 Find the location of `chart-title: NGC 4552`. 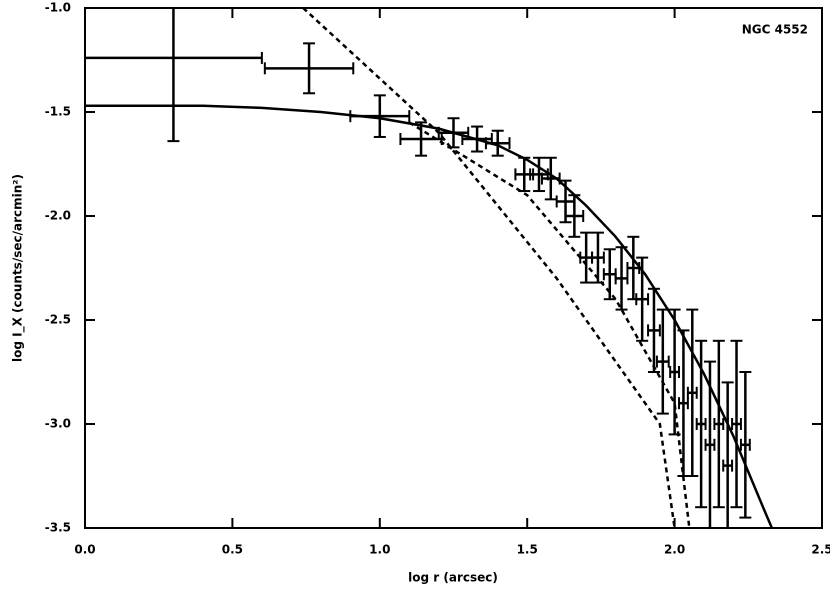

chart-title: NGC 4552 is located at coordinates (775, 30).